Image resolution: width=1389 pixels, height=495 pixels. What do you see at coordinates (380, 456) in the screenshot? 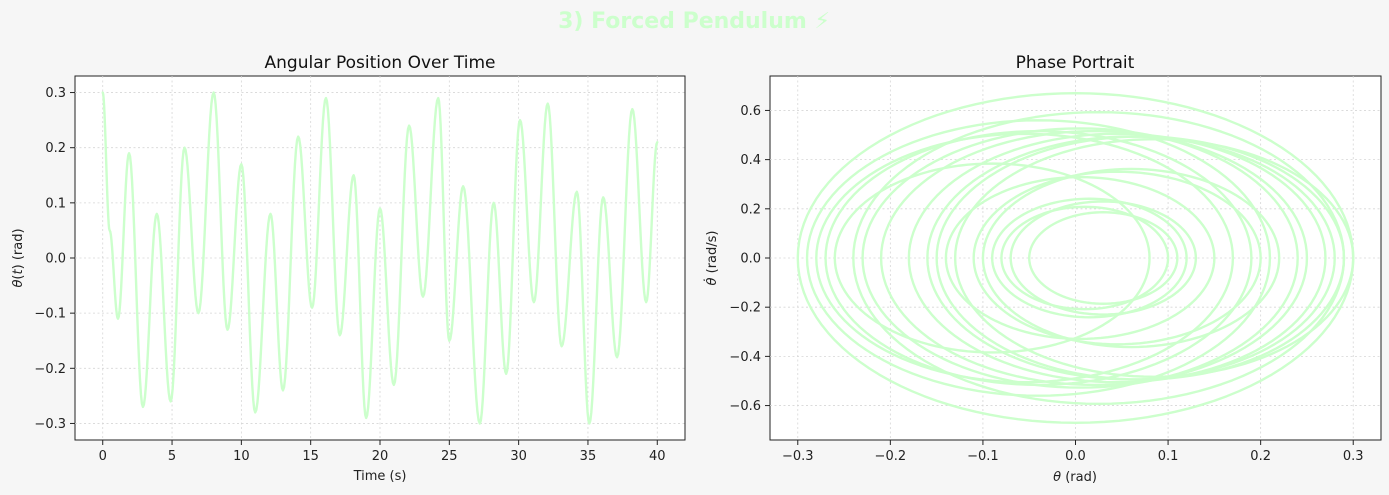
I see `x-tick-label: 20` at bounding box center [380, 456].